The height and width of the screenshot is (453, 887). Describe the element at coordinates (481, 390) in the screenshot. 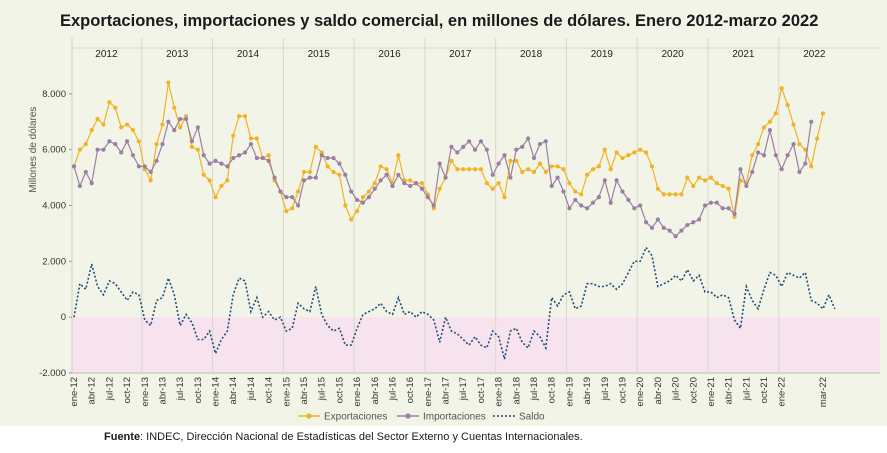

I see `x-tick-label: oct-17` at that location.